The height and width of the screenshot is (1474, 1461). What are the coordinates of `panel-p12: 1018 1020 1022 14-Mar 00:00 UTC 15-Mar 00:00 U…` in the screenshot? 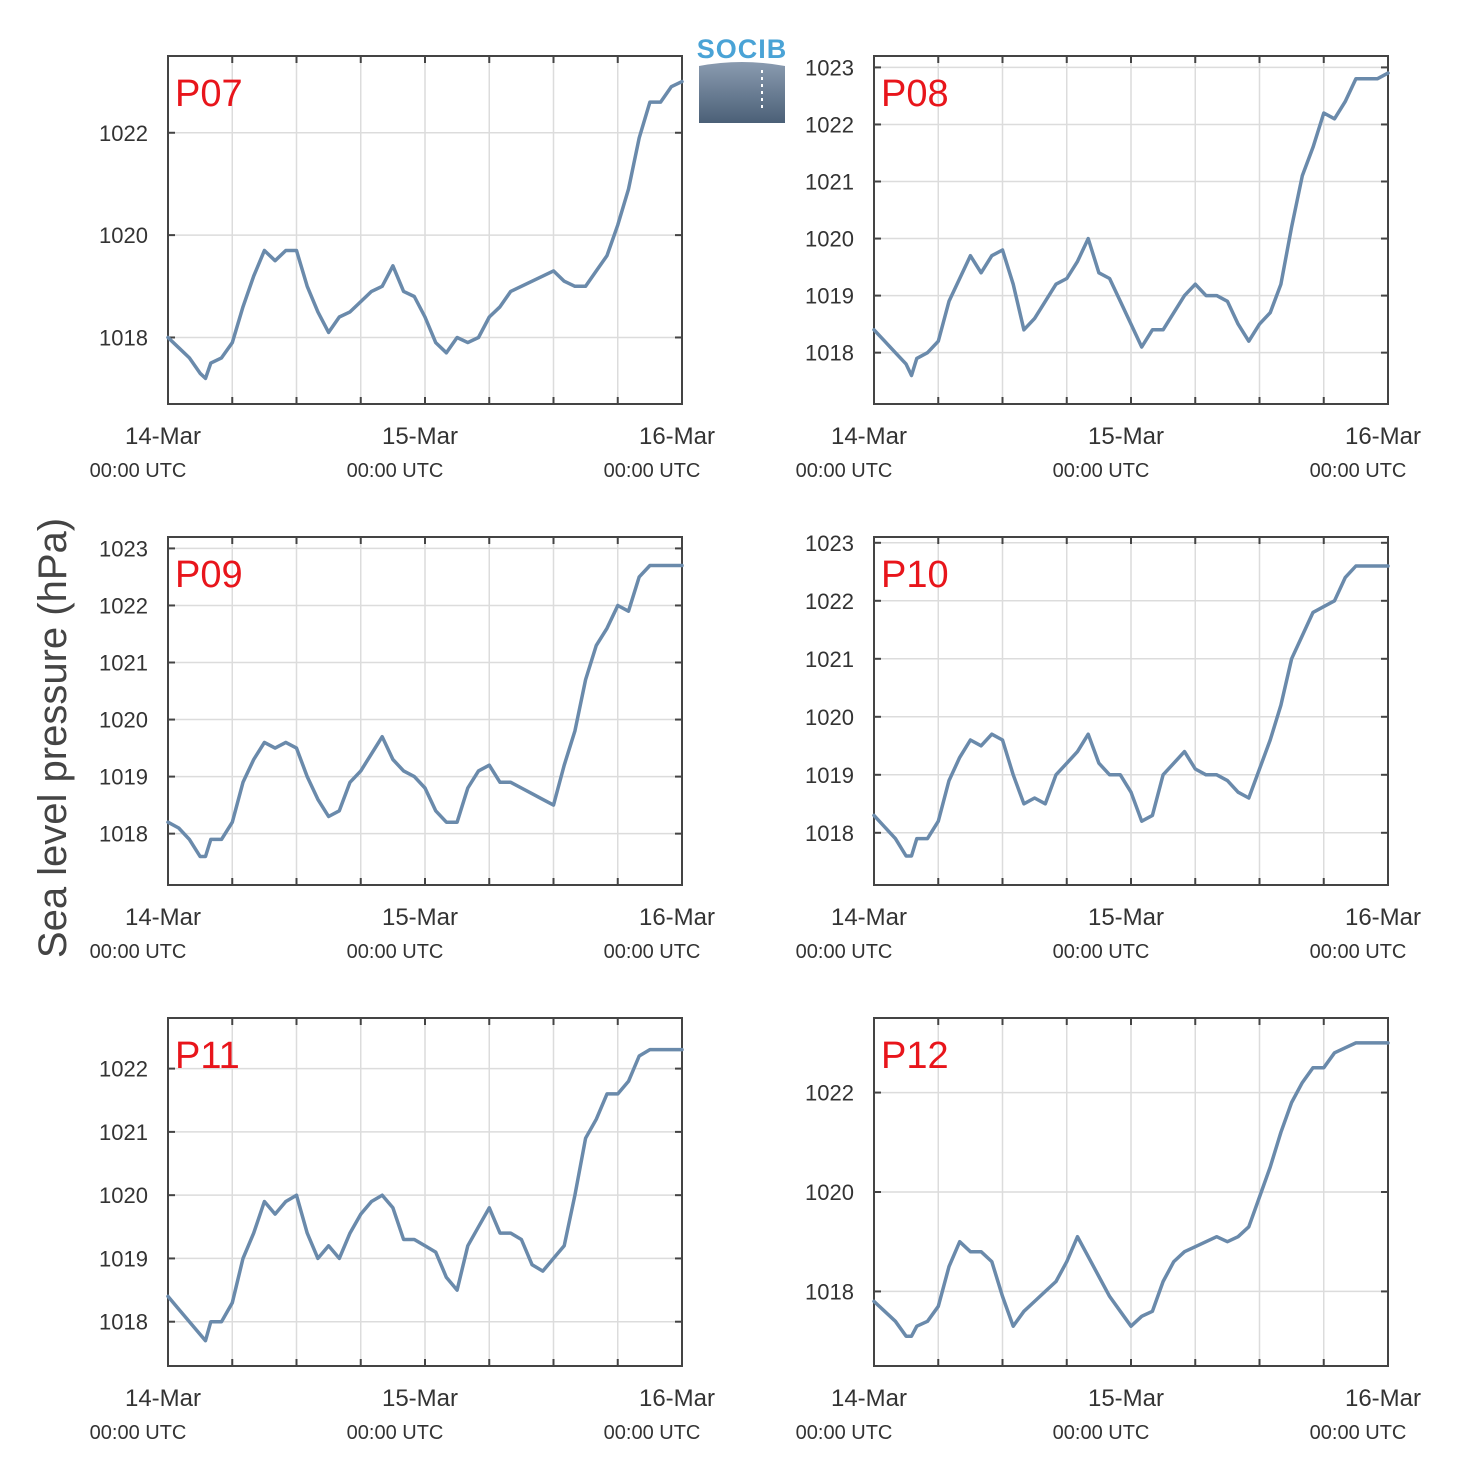 It's located at (1108, 1230).